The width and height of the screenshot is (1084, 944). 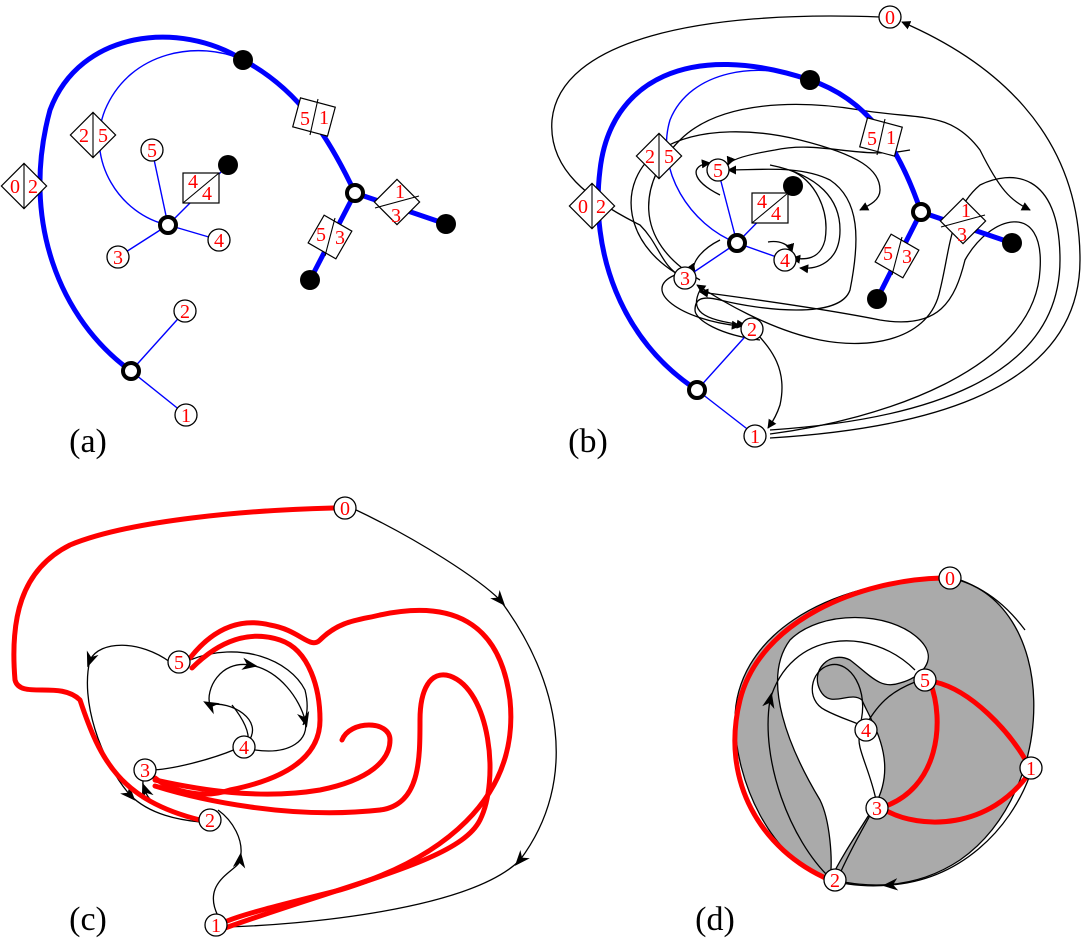 What do you see at coordinates (588, 441) in the screenshot?
I see `panel-b-label: (b)` at bounding box center [588, 441].